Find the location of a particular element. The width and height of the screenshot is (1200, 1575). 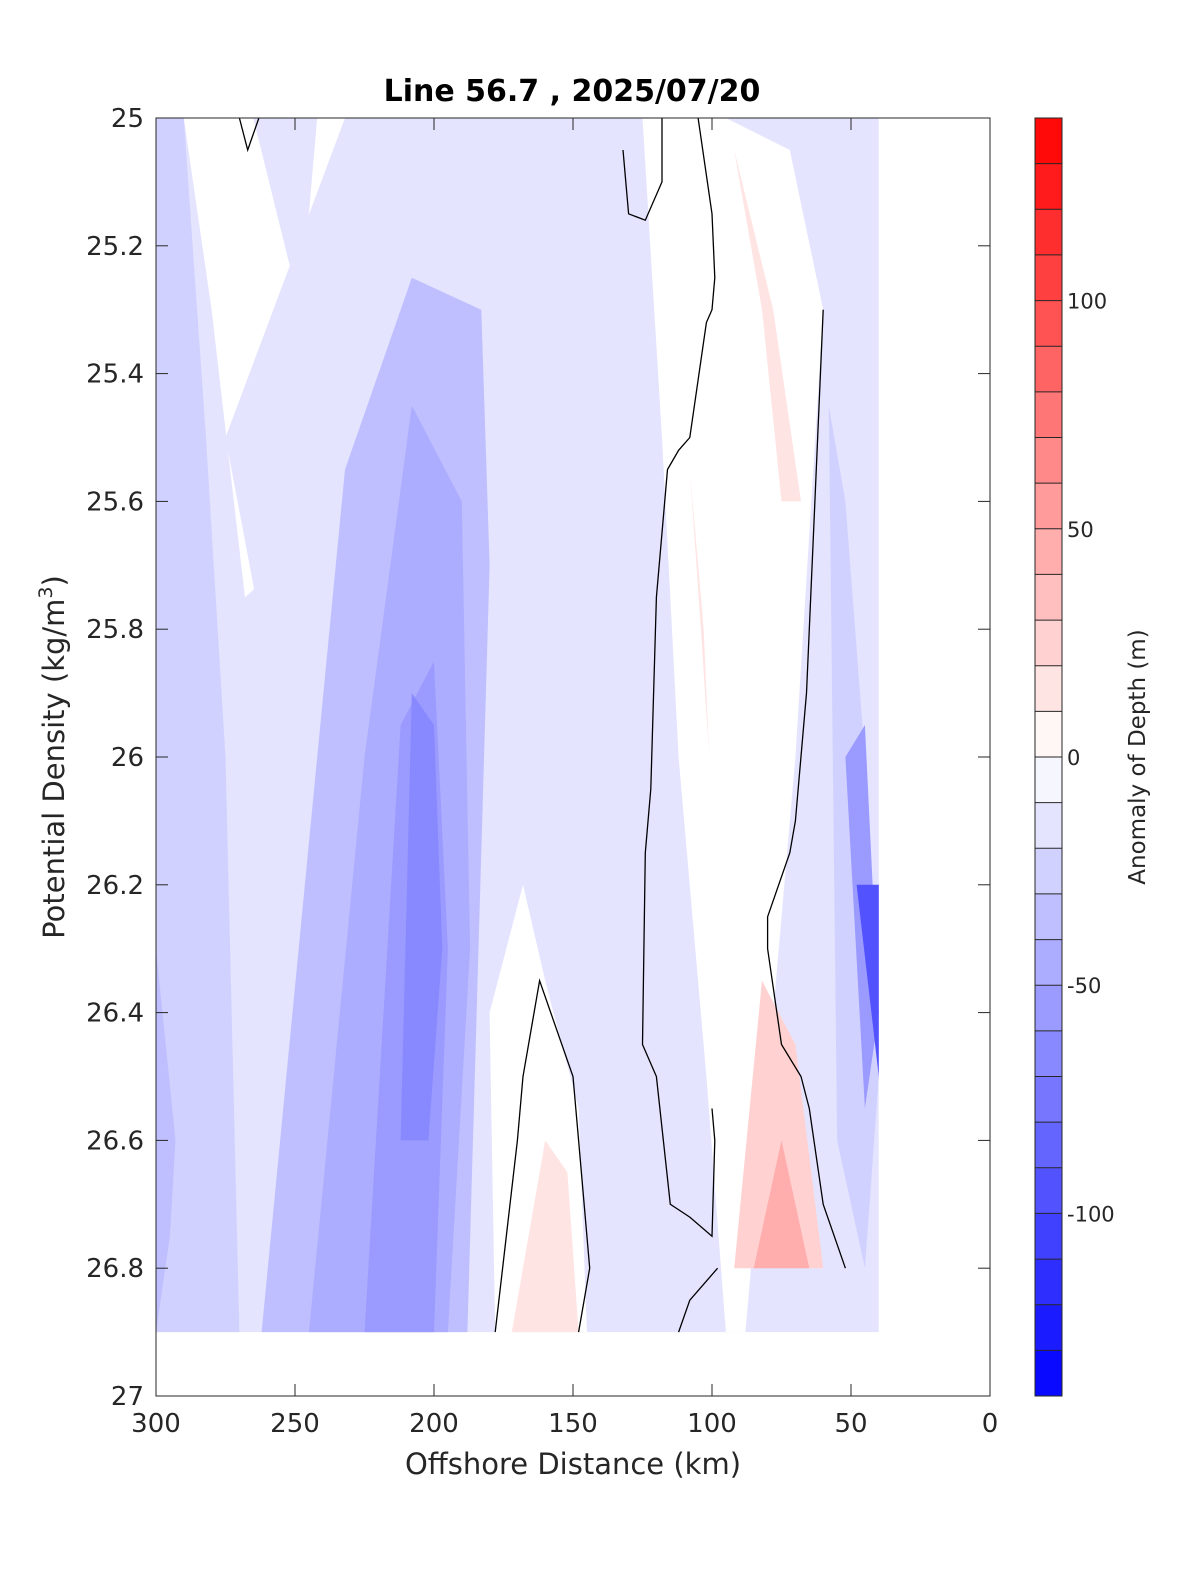

y-axis-label: Potential Density (kg/m3) is located at coordinates (53, 757).